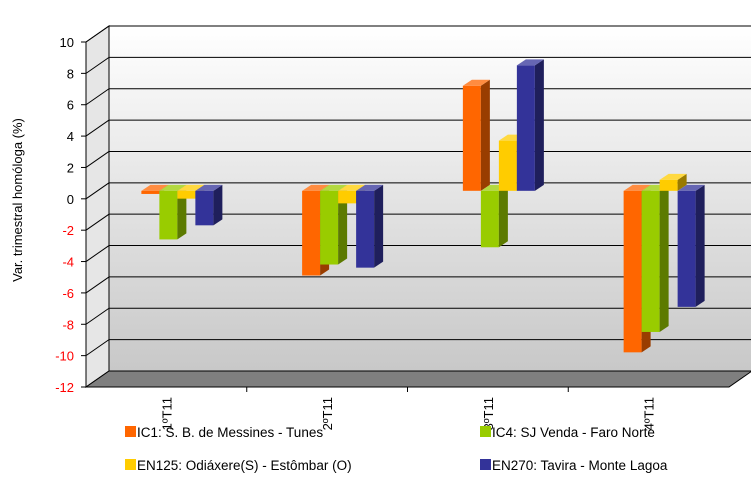 The width and height of the screenshot is (751, 479). What do you see at coordinates (70, 105) in the screenshot?
I see `y-tick-label: 6` at bounding box center [70, 105].